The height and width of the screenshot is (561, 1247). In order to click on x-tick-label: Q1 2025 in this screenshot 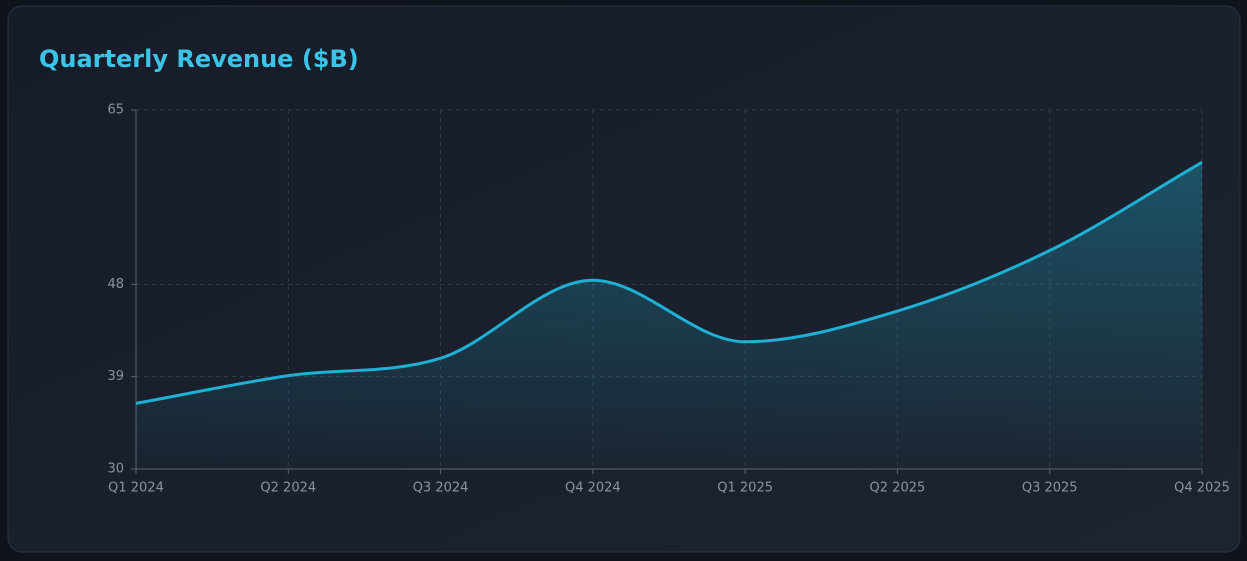, I will do `click(745, 488)`.